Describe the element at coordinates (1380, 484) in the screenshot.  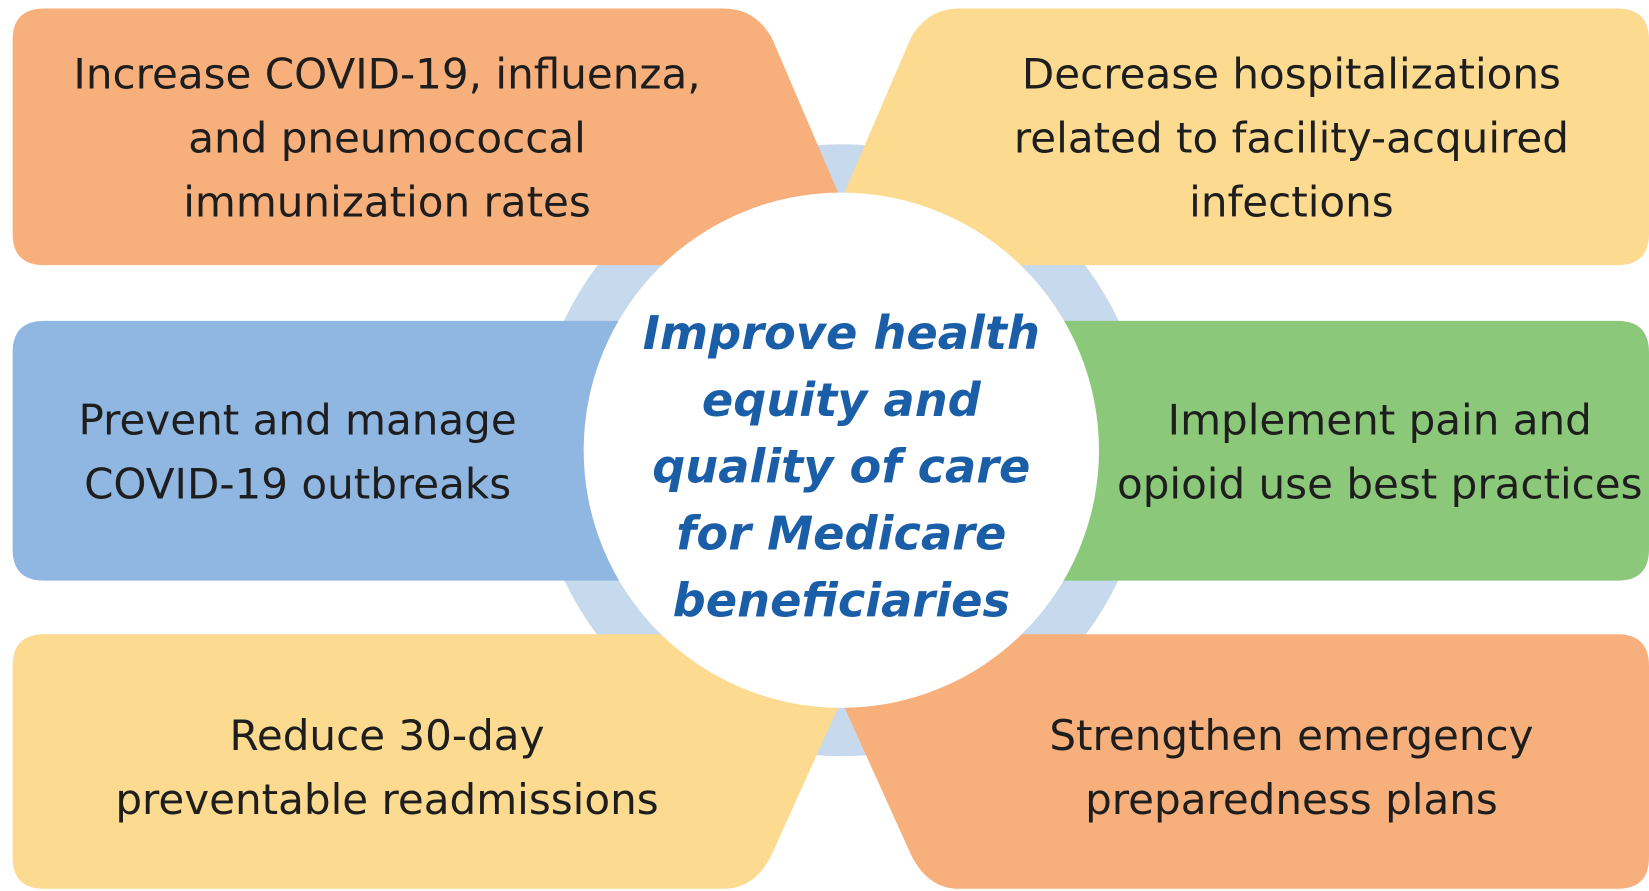
I see `box-text: opioid use best practices` at that location.